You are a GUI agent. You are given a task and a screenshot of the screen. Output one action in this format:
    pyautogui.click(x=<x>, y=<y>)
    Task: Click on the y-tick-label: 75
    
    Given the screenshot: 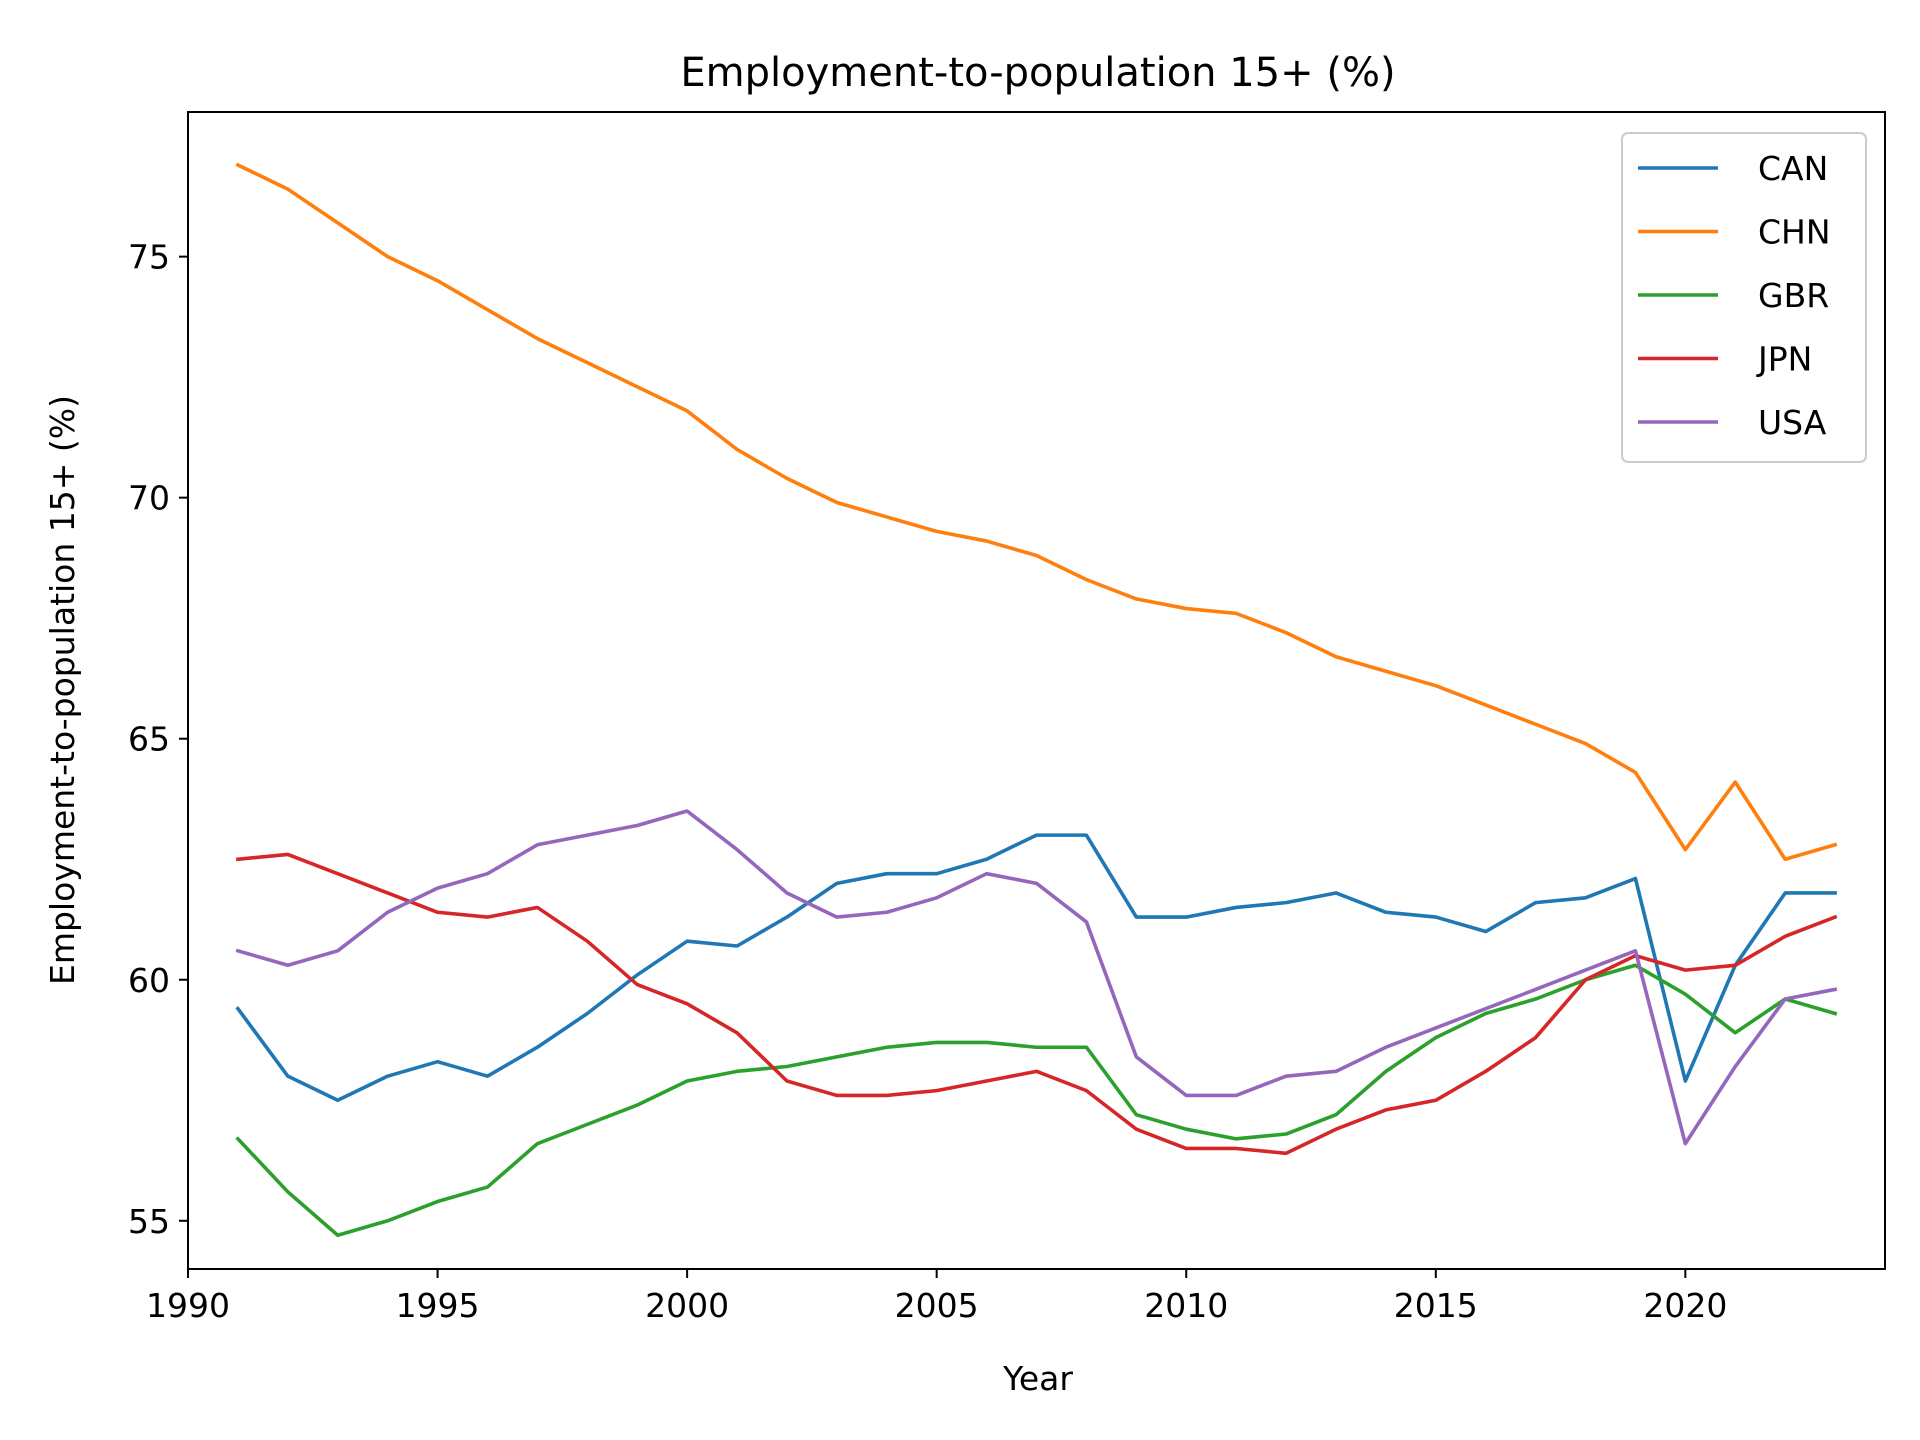 What is the action you would take?
    pyautogui.click(x=149, y=257)
    